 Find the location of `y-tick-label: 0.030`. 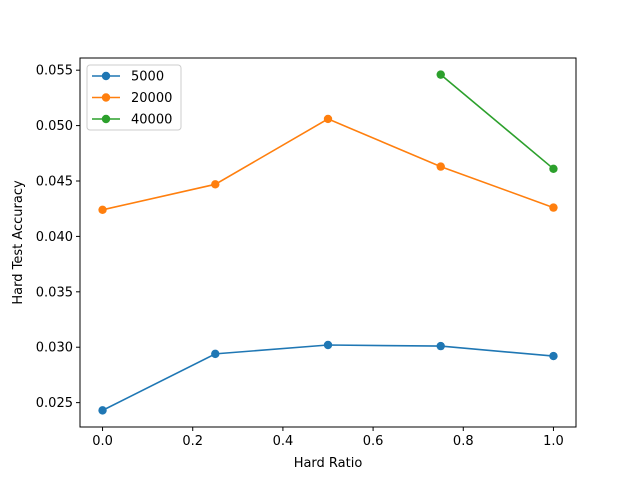

y-tick-label: 0.030 is located at coordinates (54, 348).